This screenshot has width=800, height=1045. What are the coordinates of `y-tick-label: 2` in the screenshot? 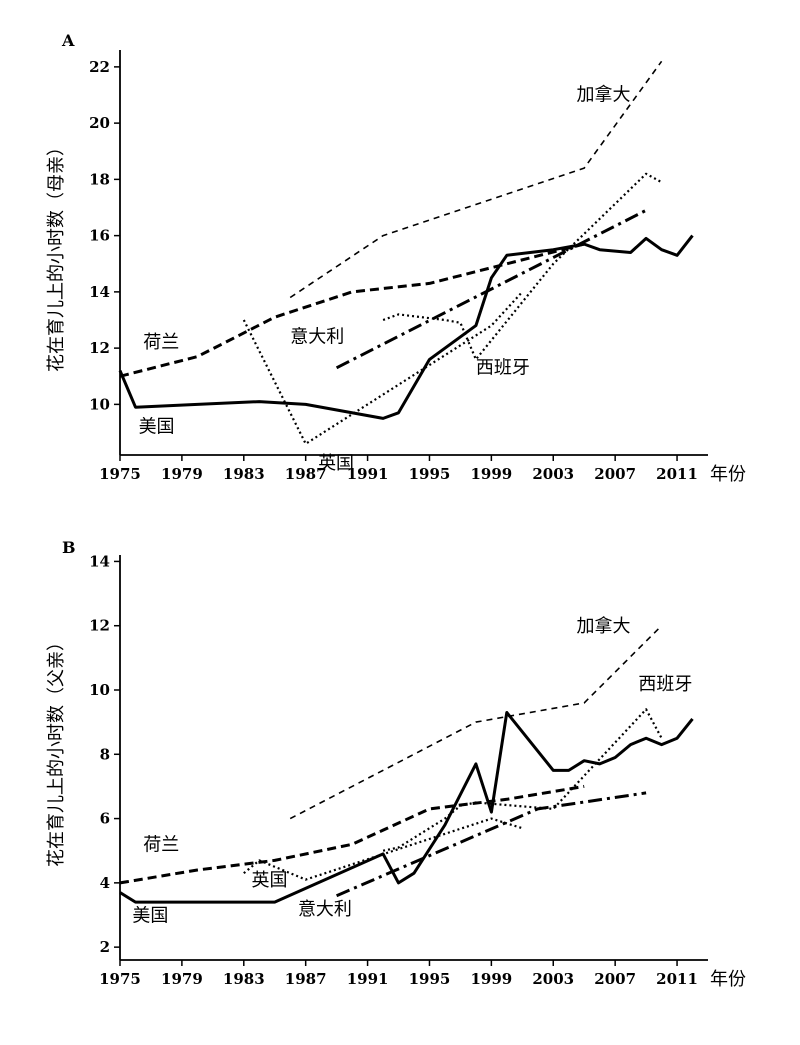 It's located at (105, 947).